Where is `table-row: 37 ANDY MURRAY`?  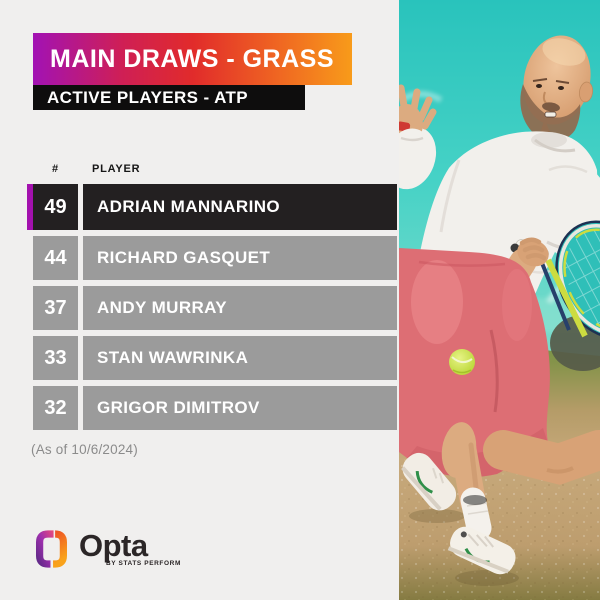 table-row: 37 ANDY MURRAY is located at coordinates (215, 308).